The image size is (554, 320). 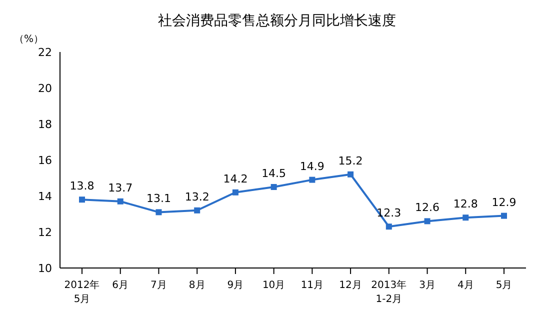 What do you see at coordinates (504, 202) in the screenshot?
I see `data-label: 12.9` at bounding box center [504, 202].